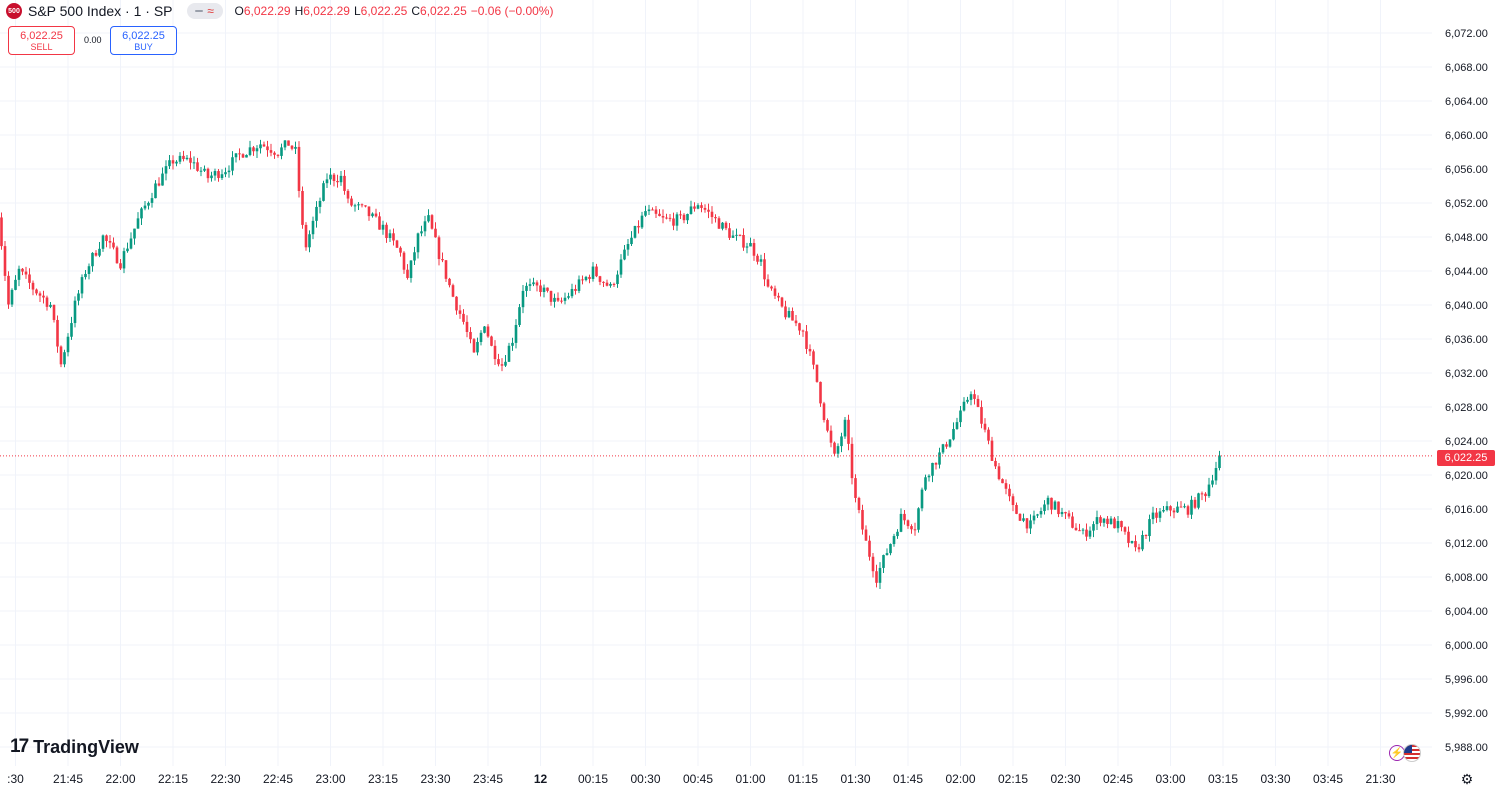 The image size is (1499, 790). What do you see at coordinates (1466, 68) in the screenshot?
I see `y-tick-label: 6,068.00` at bounding box center [1466, 68].